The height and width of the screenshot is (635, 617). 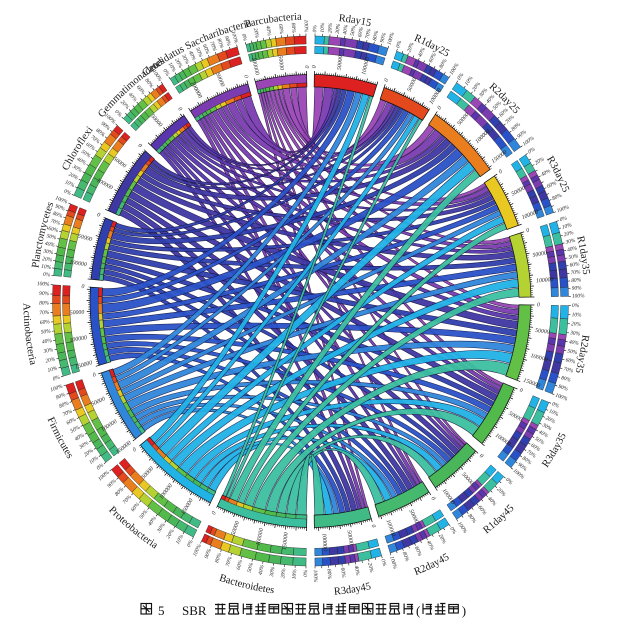 What do you see at coordinates (345, 29) in the screenshot?
I see `svg-text: 40%` at bounding box center [345, 29].